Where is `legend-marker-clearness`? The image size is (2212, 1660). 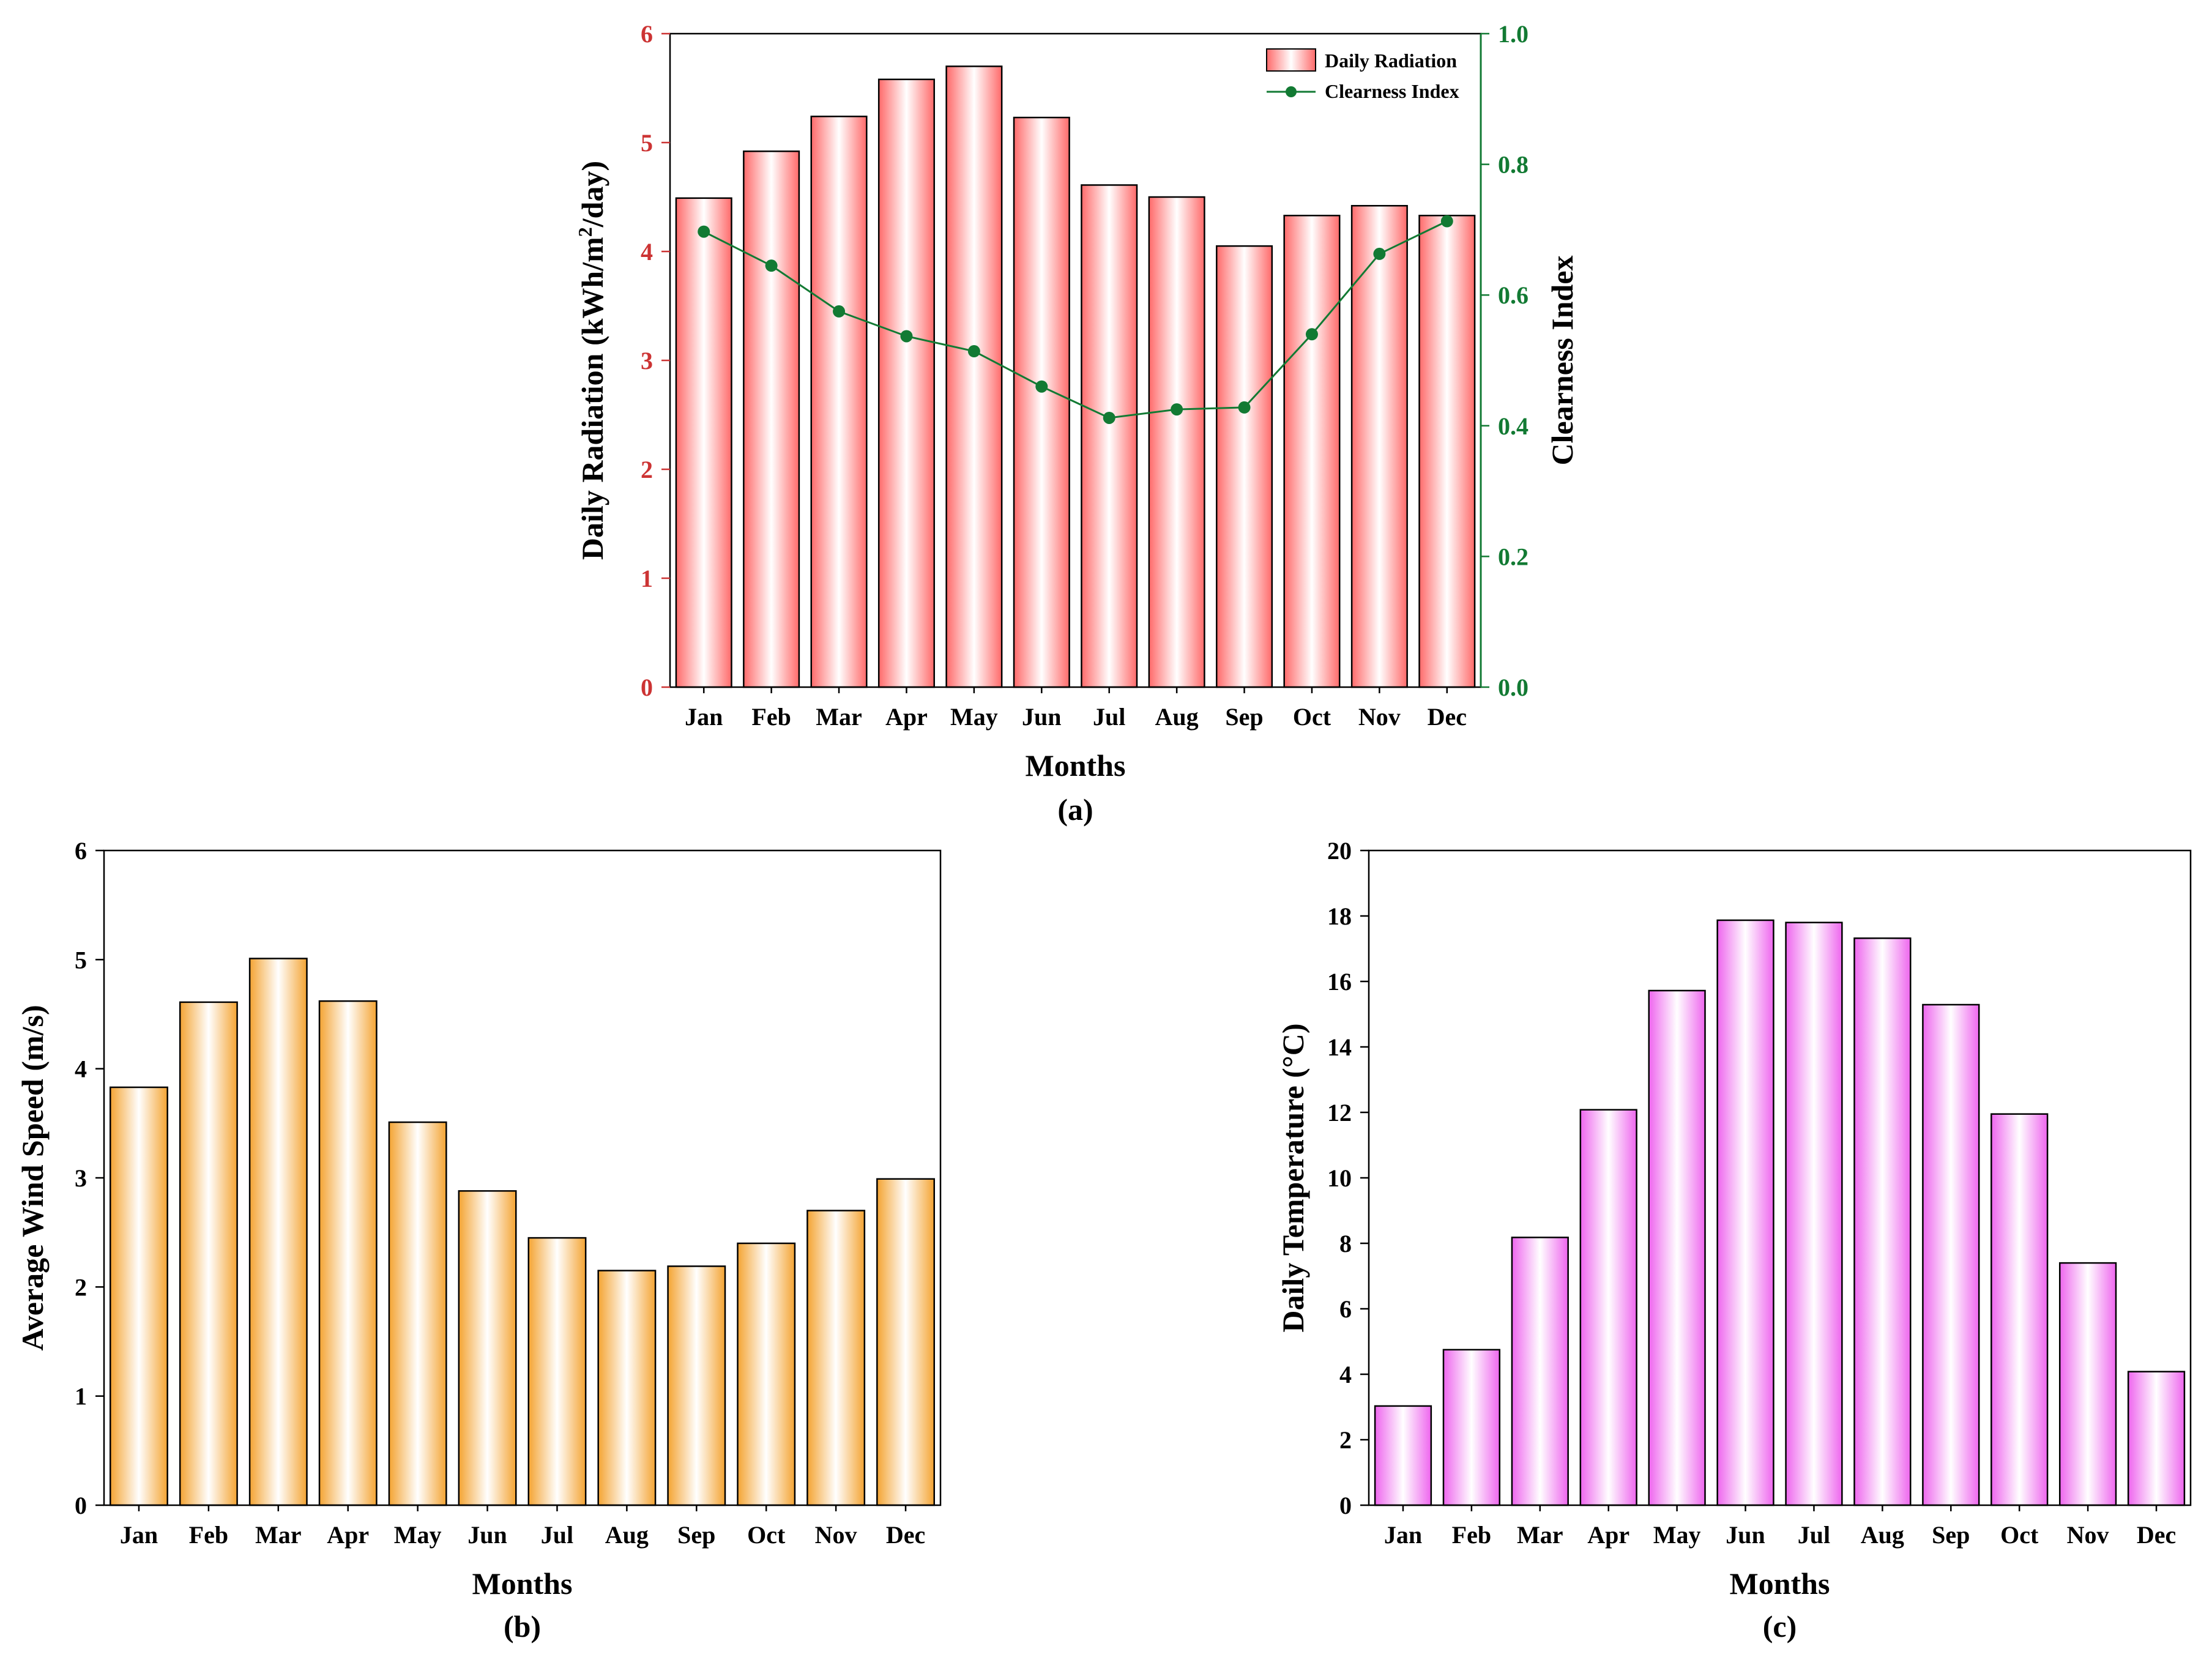
legend-marker-clearness is located at coordinates (1291, 91).